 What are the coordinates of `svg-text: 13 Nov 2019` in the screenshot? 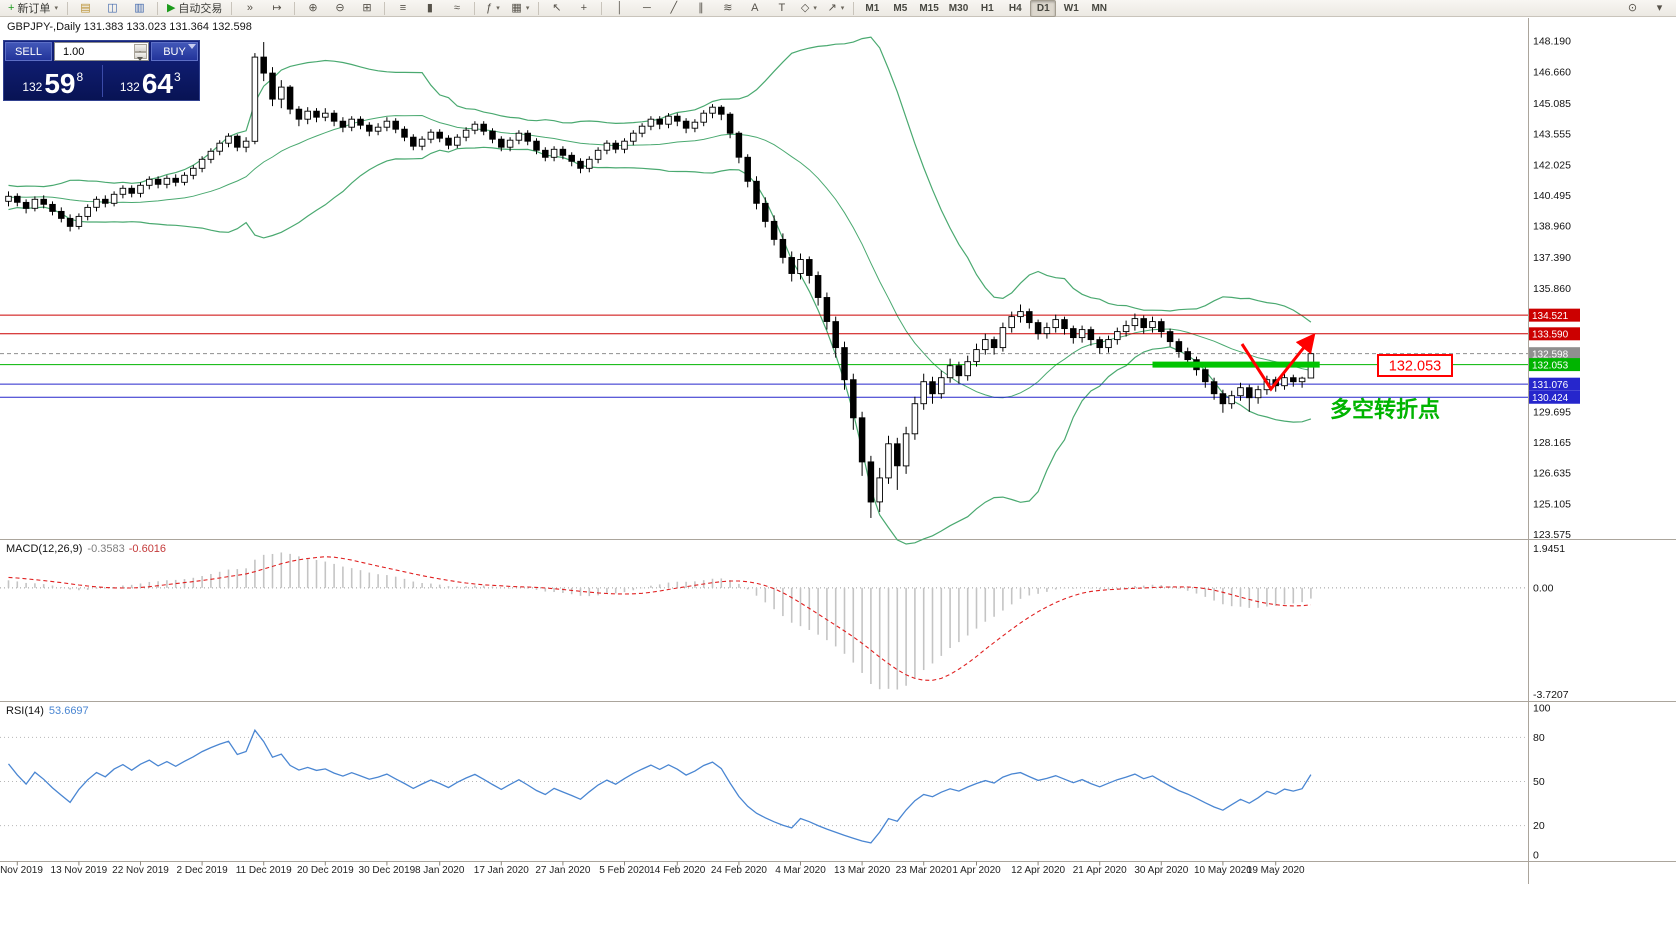 It's located at (79, 870).